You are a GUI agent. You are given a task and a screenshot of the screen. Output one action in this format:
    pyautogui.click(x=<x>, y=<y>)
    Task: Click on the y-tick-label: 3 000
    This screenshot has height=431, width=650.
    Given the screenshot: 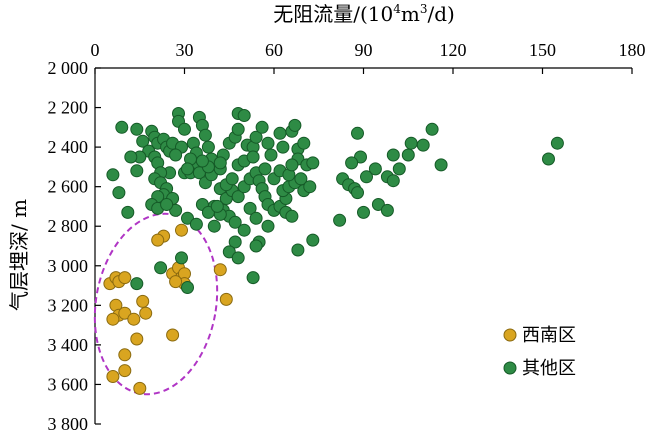 What is the action you would take?
    pyautogui.click(x=68, y=266)
    